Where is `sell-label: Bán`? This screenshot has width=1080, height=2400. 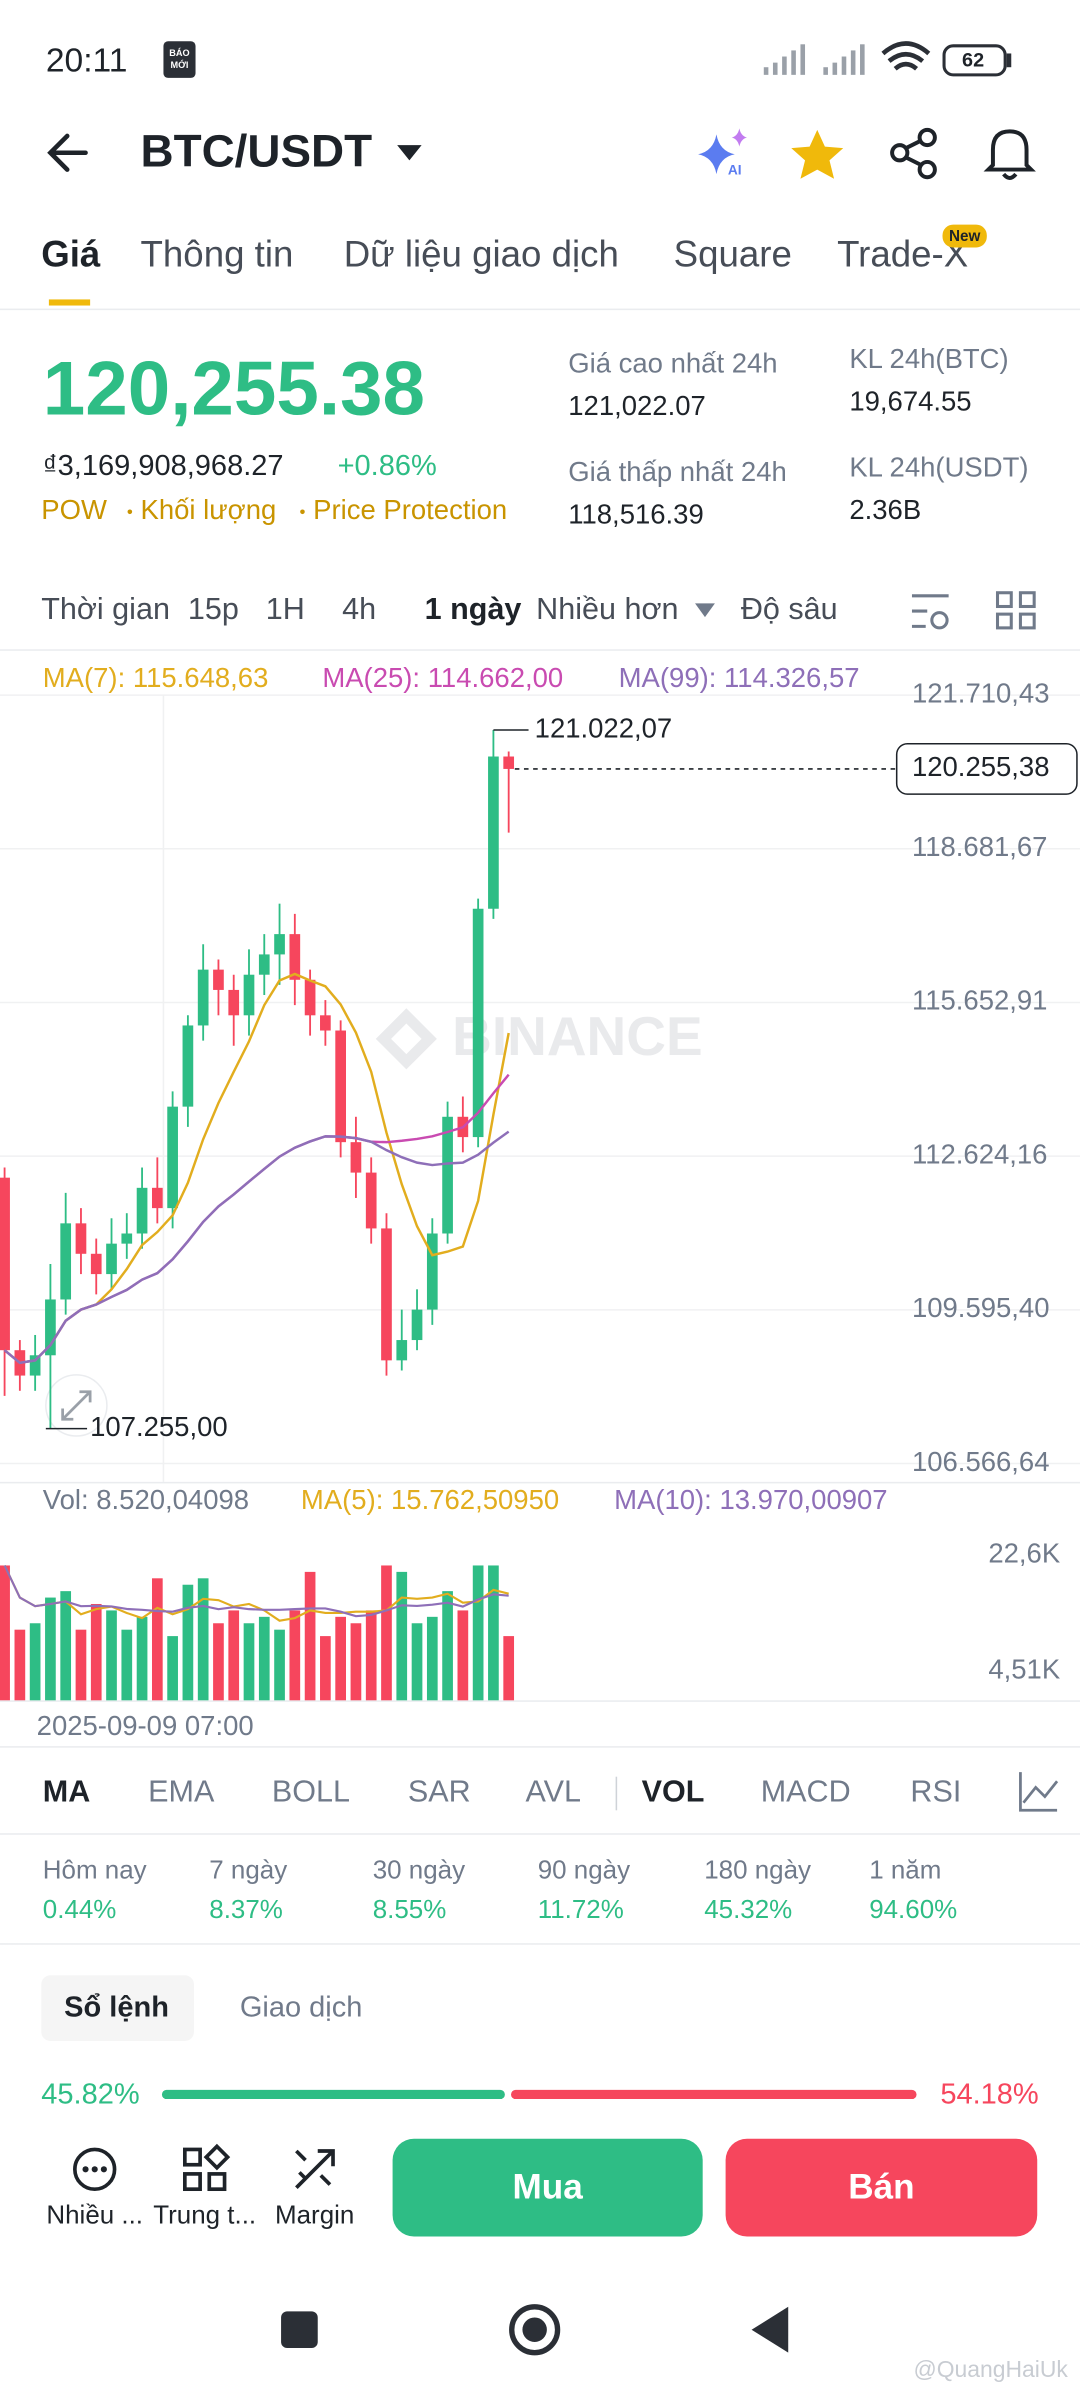
sell-label: Bán is located at coordinates (881, 2186).